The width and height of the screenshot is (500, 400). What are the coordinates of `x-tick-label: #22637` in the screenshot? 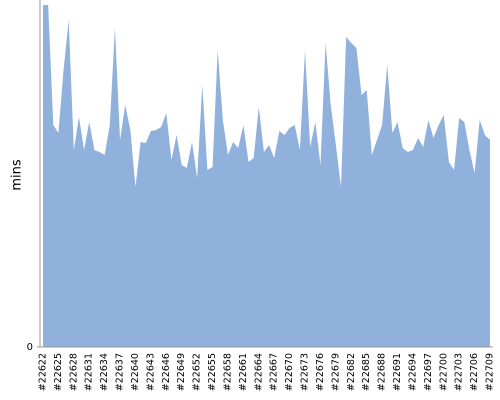 It's located at (120, 372).